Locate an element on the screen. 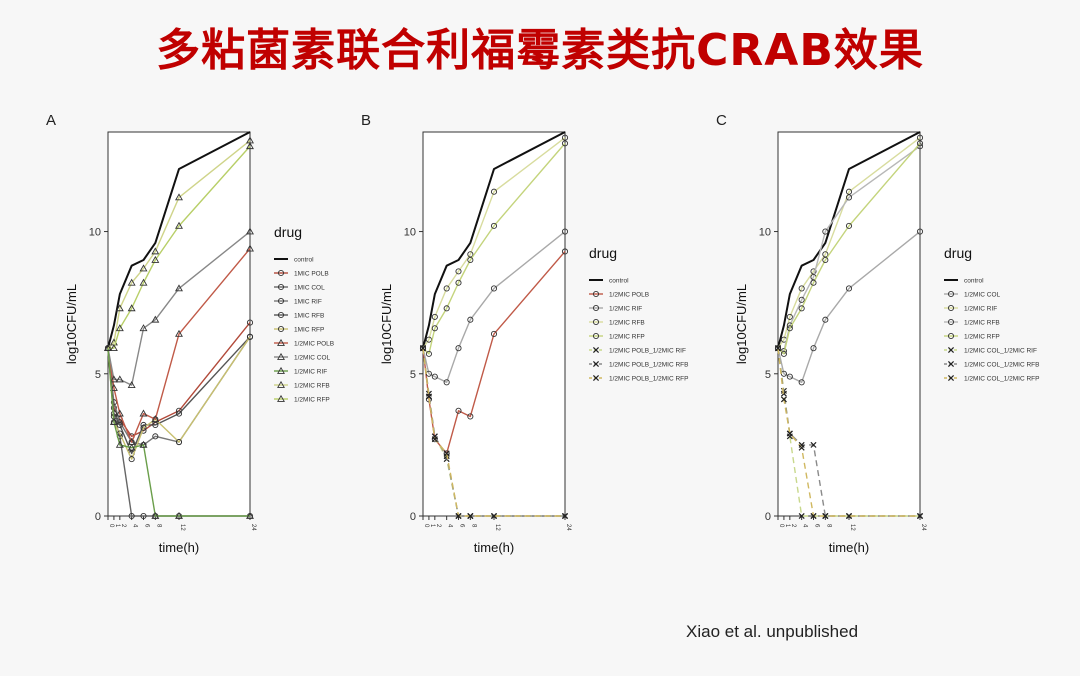 The height and width of the screenshot is (676, 1080). legend-label: 1MIC RFB is located at coordinates (309, 316).